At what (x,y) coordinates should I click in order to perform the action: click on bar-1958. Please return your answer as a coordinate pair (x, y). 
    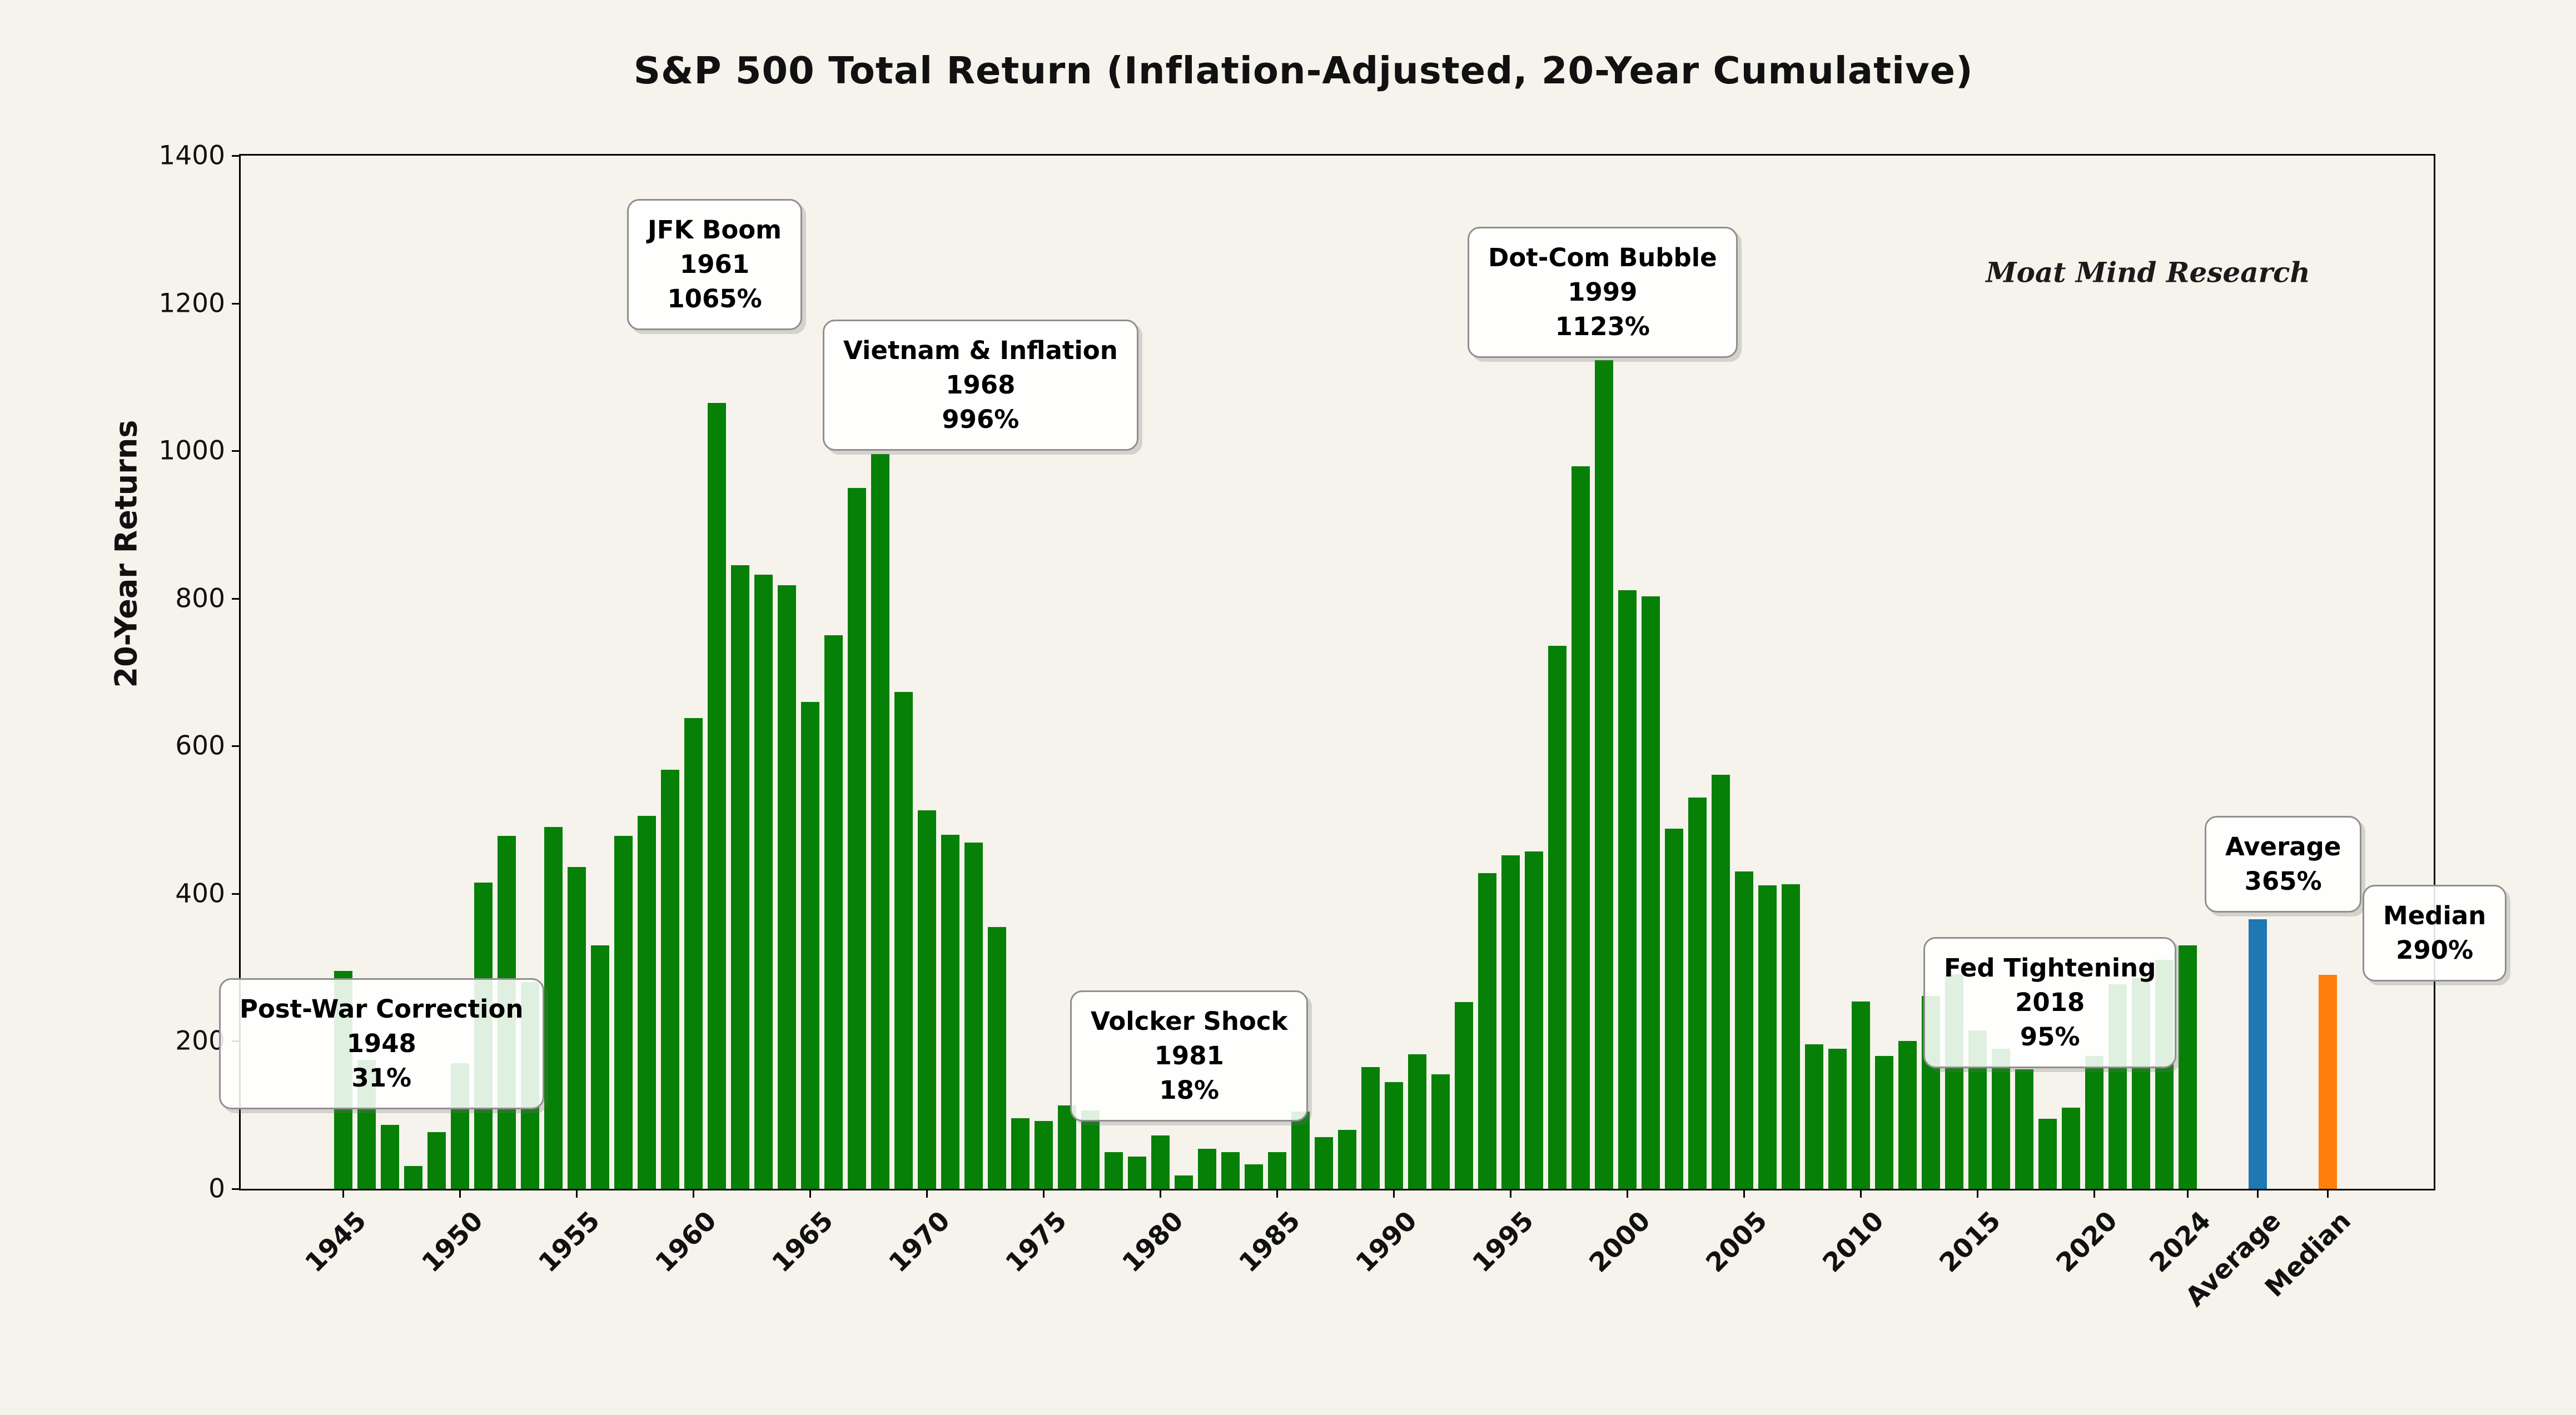
    Looking at the image, I should click on (647, 1003).